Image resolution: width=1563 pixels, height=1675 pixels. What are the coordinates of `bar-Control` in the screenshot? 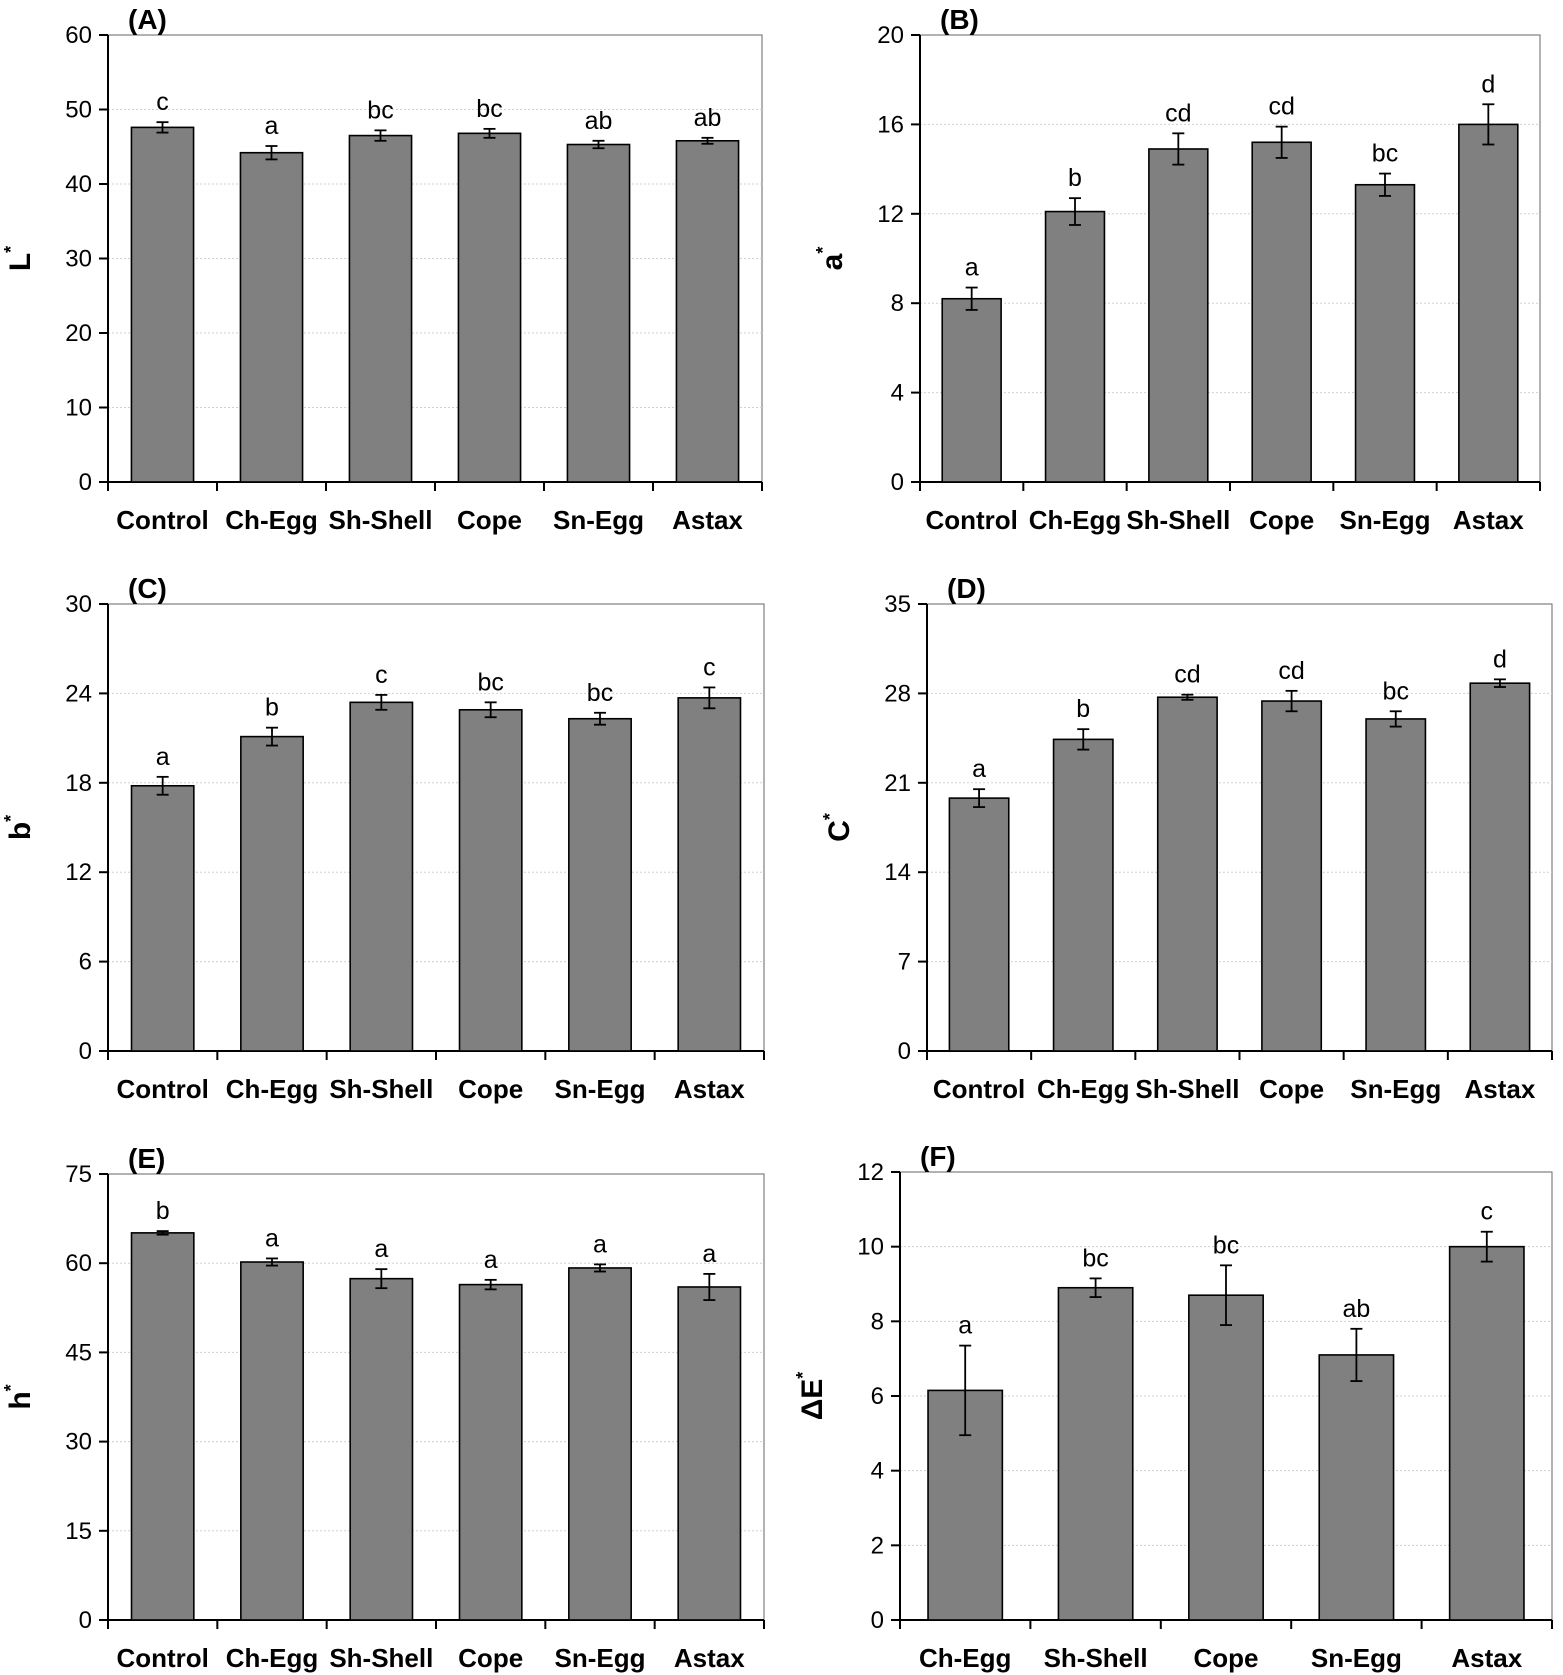 It's located at (162, 918).